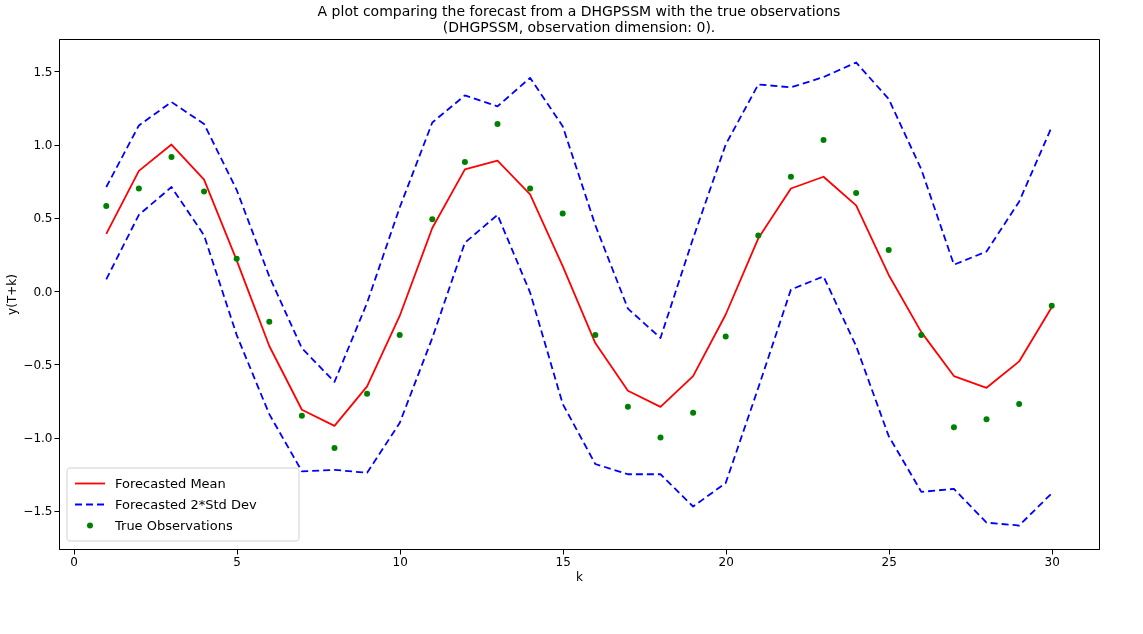 The image size is (1143, 634). I want to click on x-tick-label: 15, so click(563, 561).